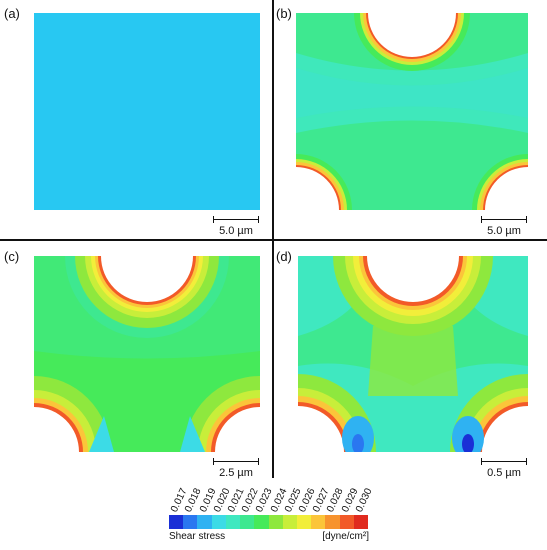 The image size is (547, 550). What do you see at coordinates (284, 256) in the screenshot?
I see `panel-d-label: (d)` at bounding box center [284, 256].